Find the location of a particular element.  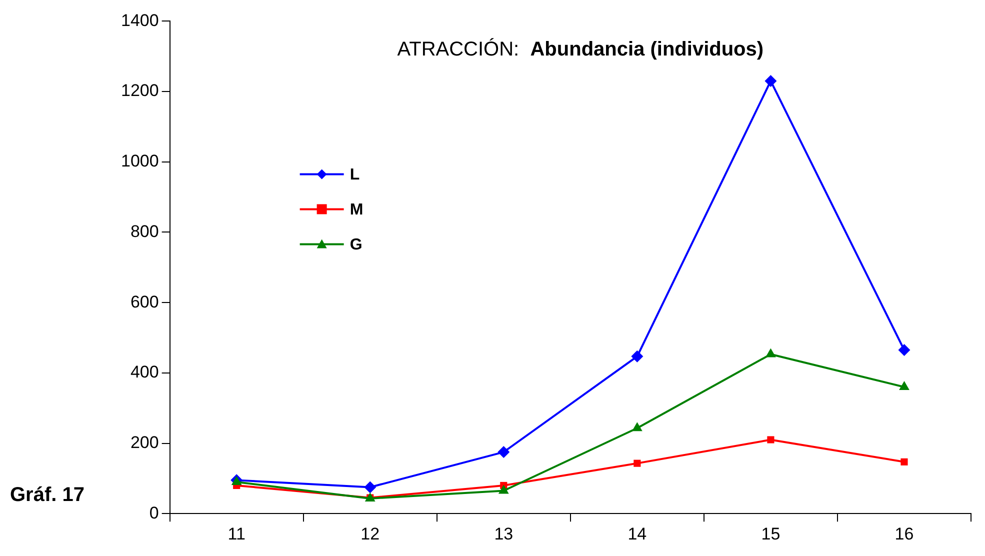

y-tick-label: 1000 is located at coordinates (139, 161).